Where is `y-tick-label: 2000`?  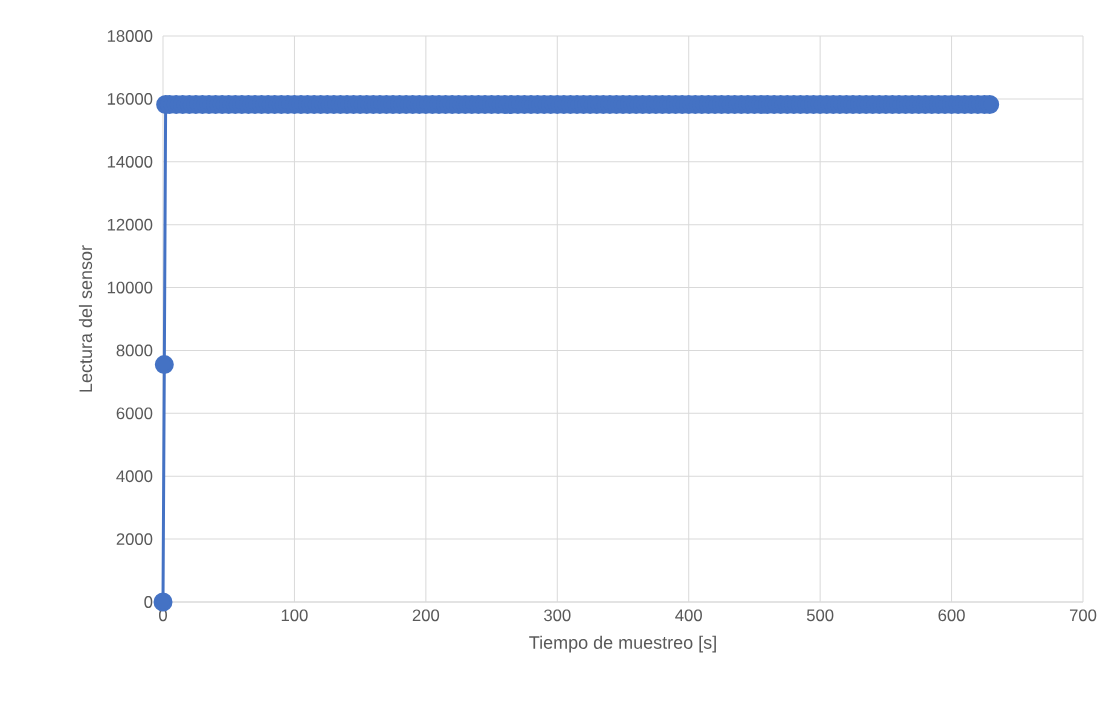
y-tick-label: 2000 is located at coordinates (134, 539).